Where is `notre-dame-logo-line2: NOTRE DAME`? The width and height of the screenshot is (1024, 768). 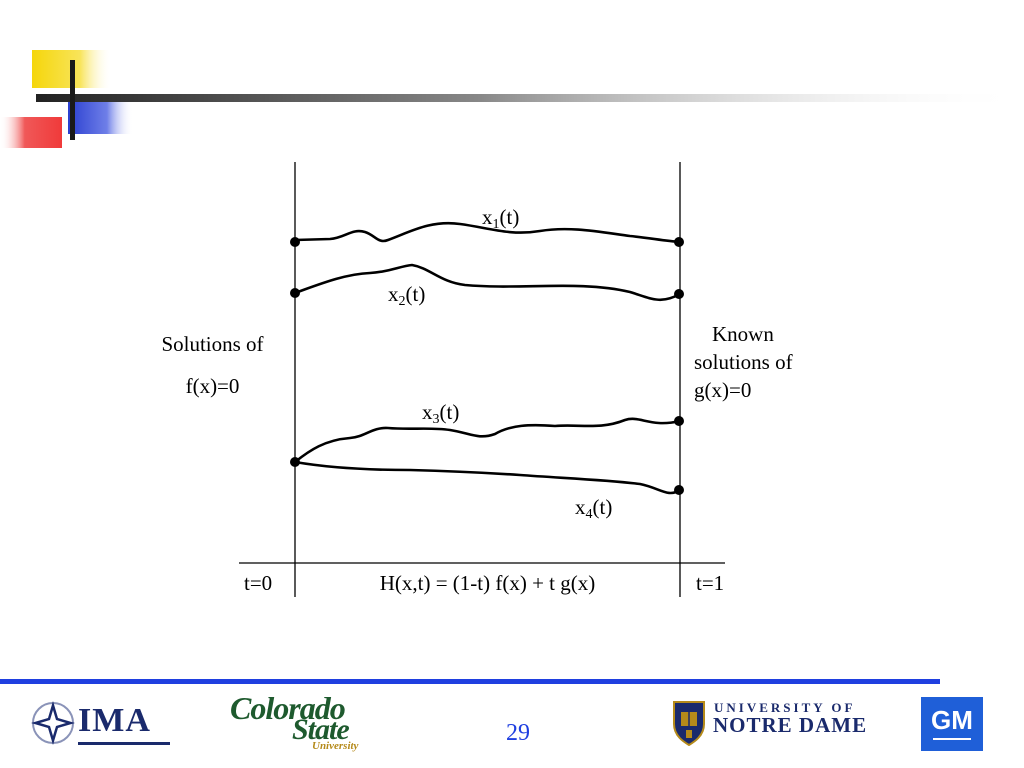
notre-dame-logo-line2: NOTRE DAME is located at coordinates (790, 725).